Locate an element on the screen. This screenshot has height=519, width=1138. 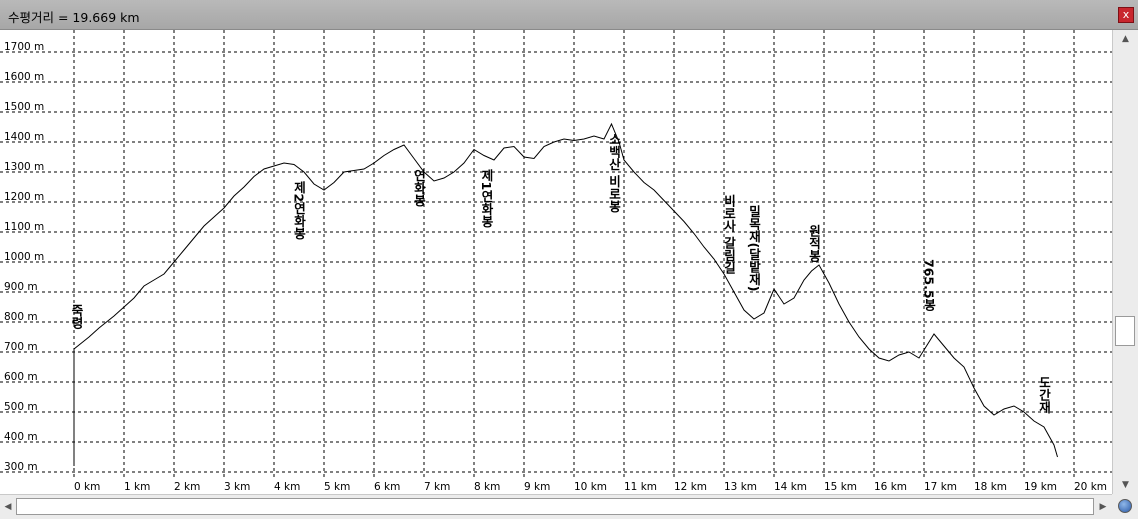
x-tick-label: 17 km is located at coordinates (940, 487).